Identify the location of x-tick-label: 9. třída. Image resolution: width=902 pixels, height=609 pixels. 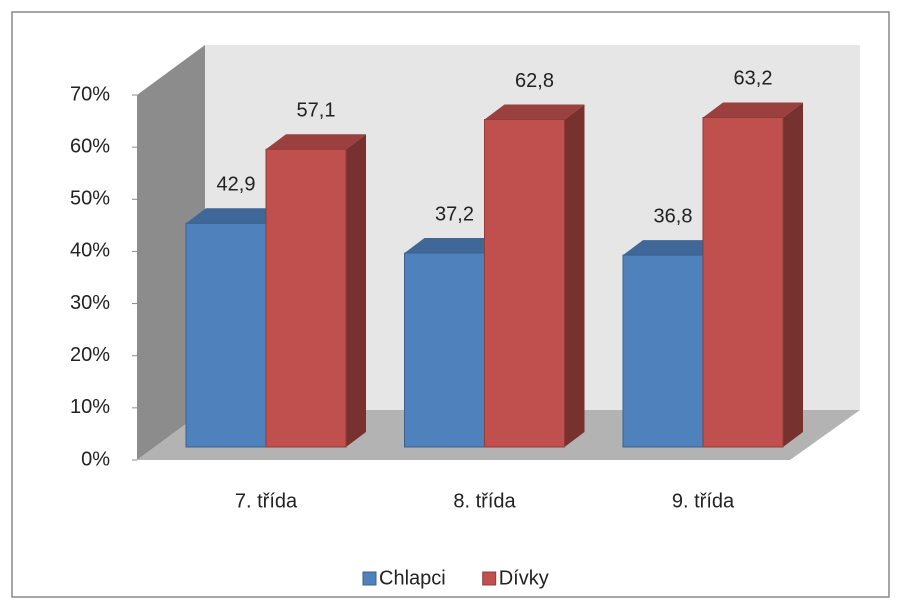
(703, 501).